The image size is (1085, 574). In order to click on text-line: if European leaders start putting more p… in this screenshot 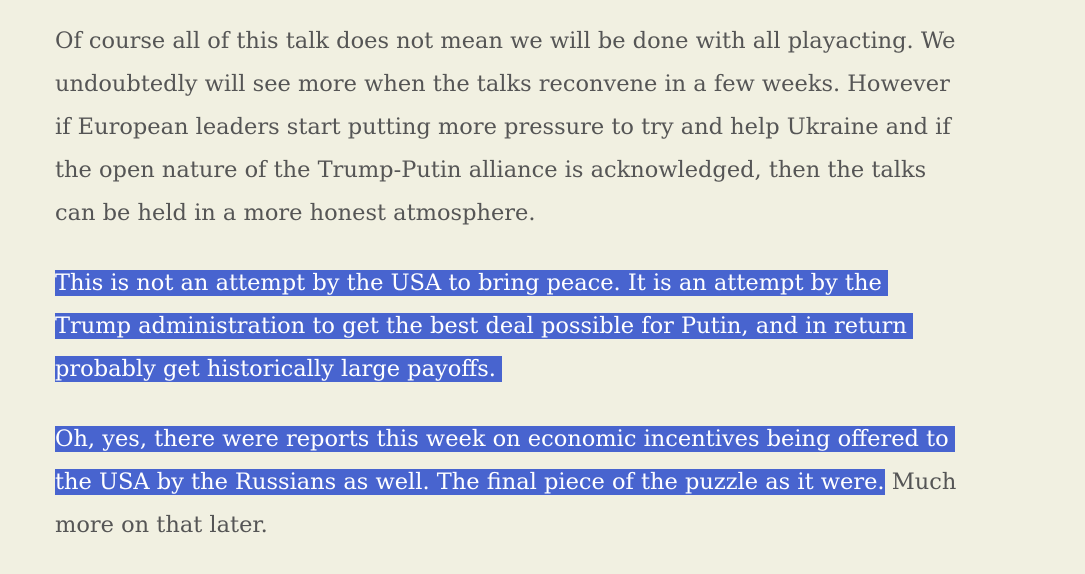, I will do `click(503, 127)`.